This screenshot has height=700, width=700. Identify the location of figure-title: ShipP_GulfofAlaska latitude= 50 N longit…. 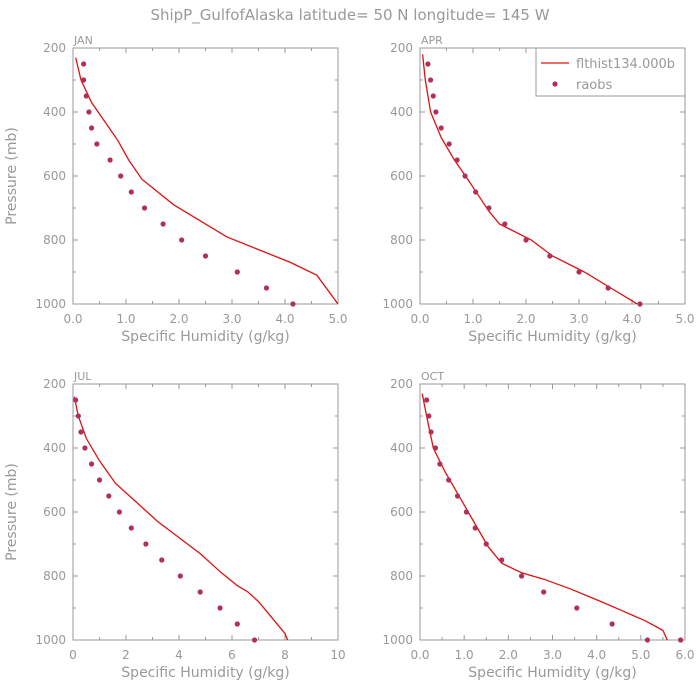
(349, 15).